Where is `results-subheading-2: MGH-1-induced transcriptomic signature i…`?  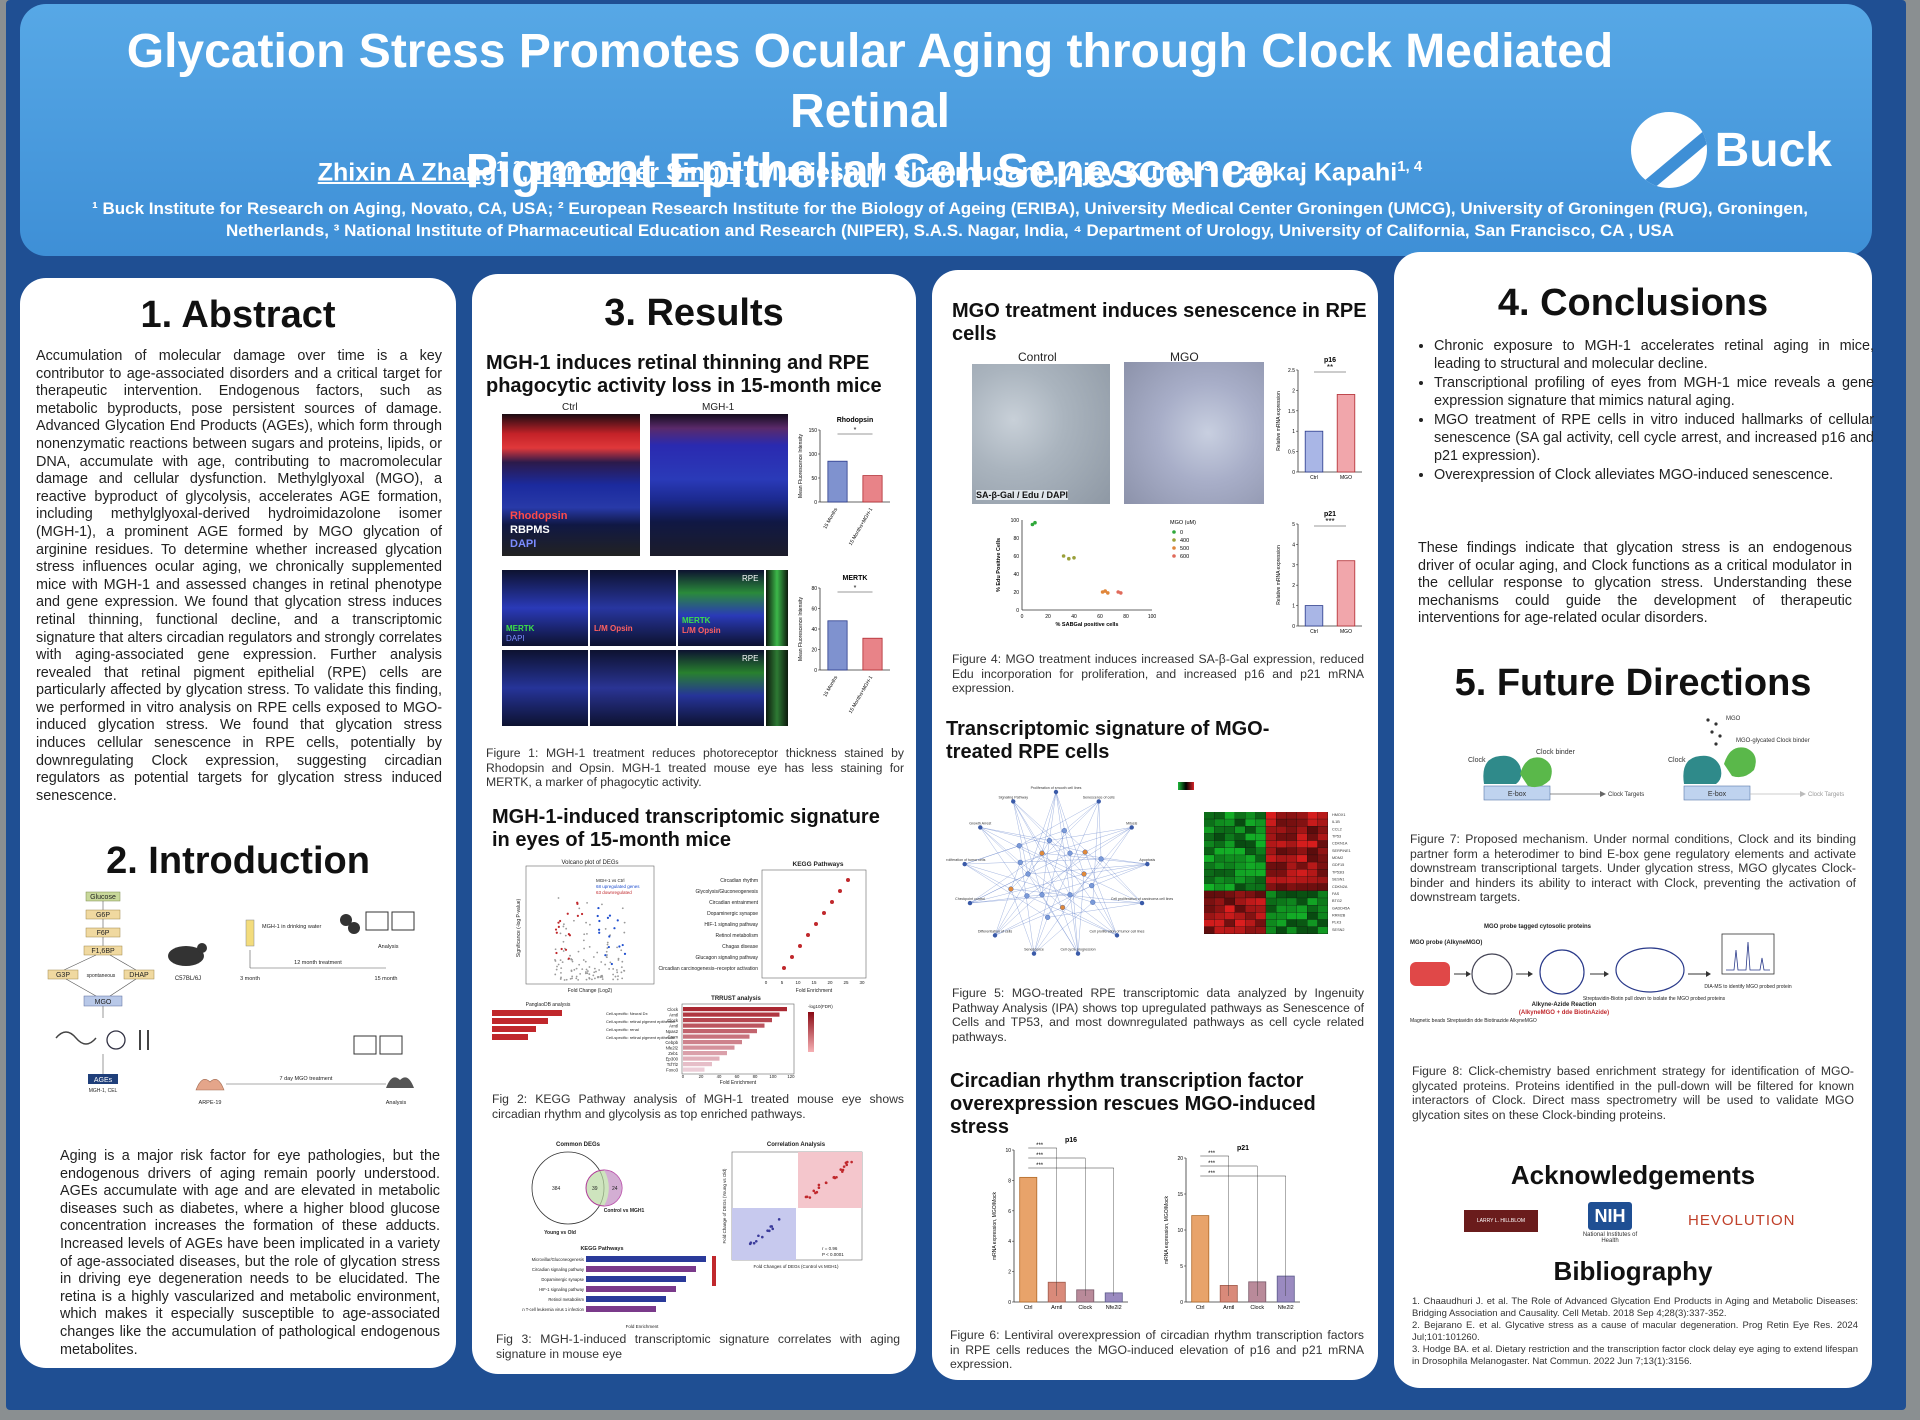
results-subheading-2: MGH-1-induced transcriptomic signature i… is located at coordinates (686, 828).